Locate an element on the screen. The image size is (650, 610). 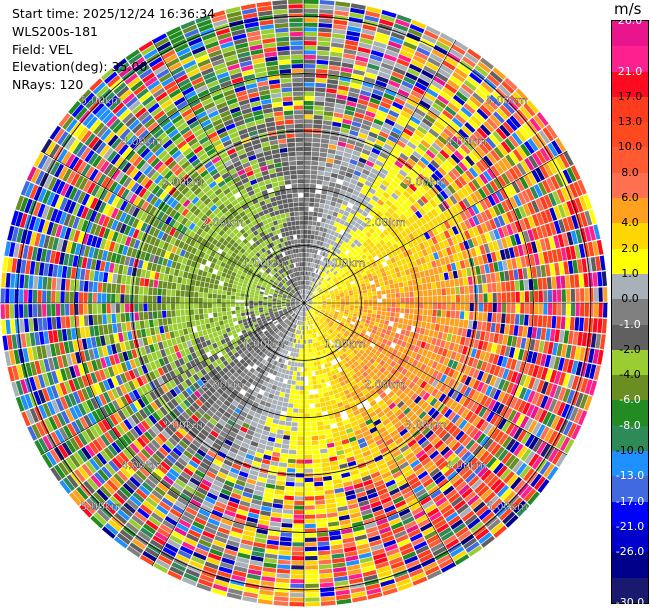
colorbar-bin: 17.0 is located at coordinates (630, 106).